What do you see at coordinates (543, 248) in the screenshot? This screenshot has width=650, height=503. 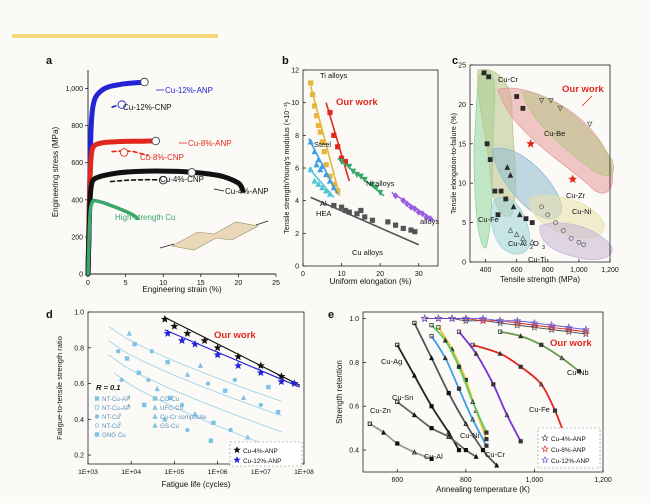 I see `panel-c-label: 3` at bounding box center [543, 248].